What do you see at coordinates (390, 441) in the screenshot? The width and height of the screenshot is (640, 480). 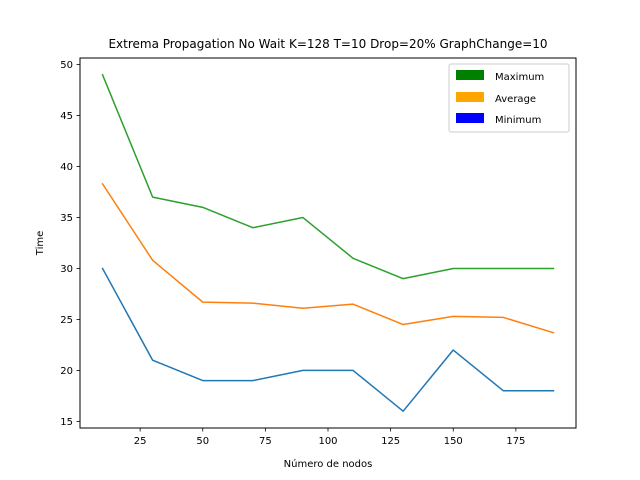 I see `x-tick-label: 125` at bounding box center [390, 441].